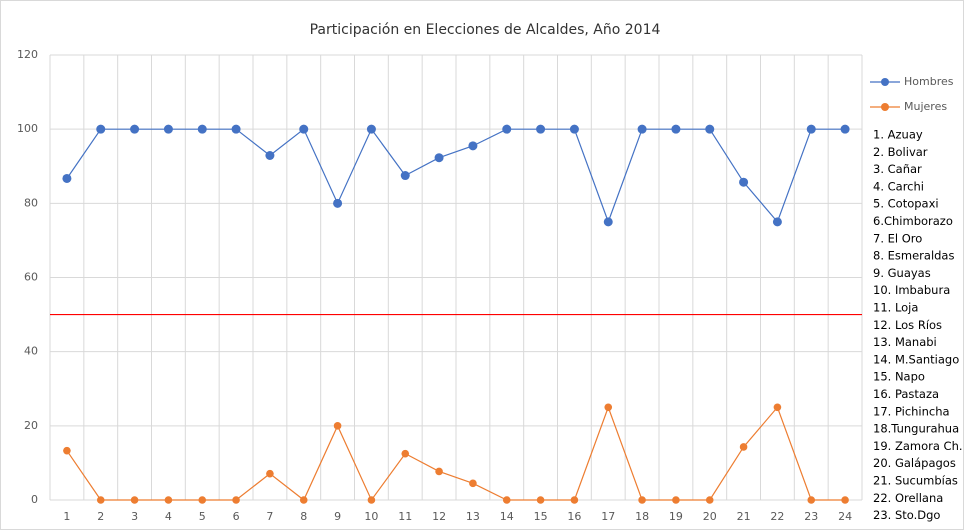 This screenshot has height=531, width=965. Describe the element at coordinates (777, 516) in the screenshot. I see `x-tick-label: 22` at that location.